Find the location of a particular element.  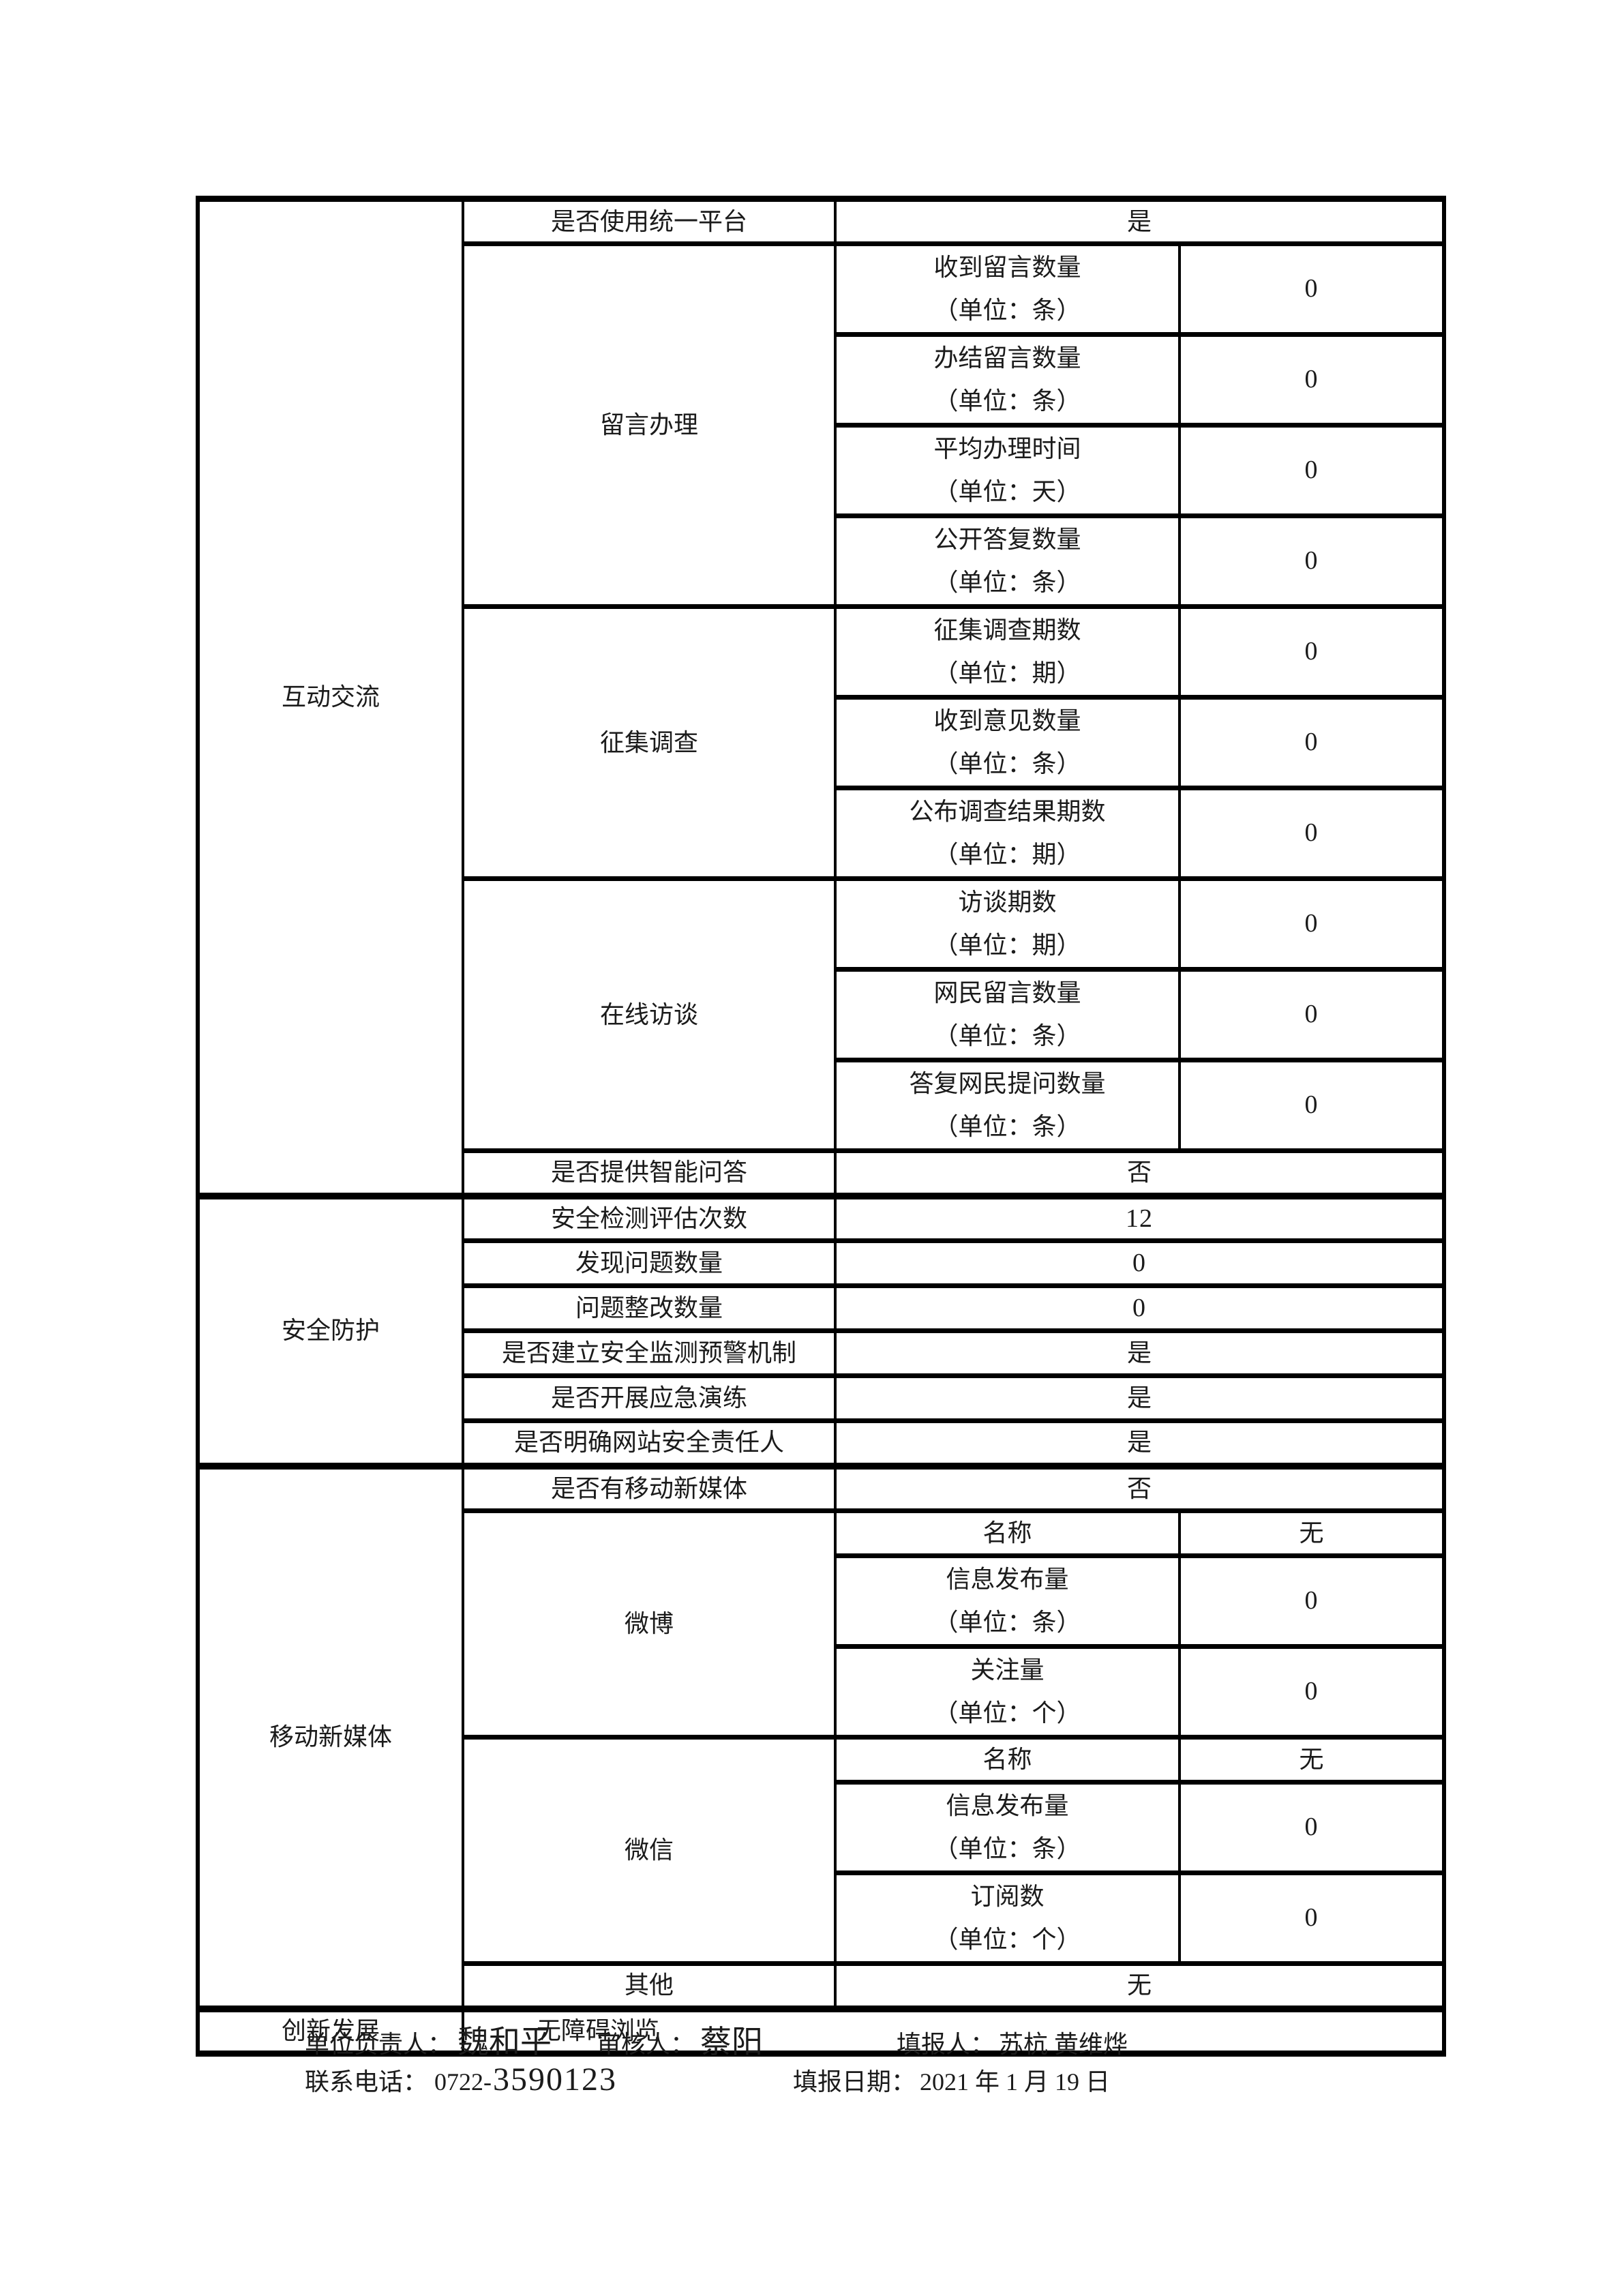

value-received-messages: 0 is located at coordinates (1311, 289).